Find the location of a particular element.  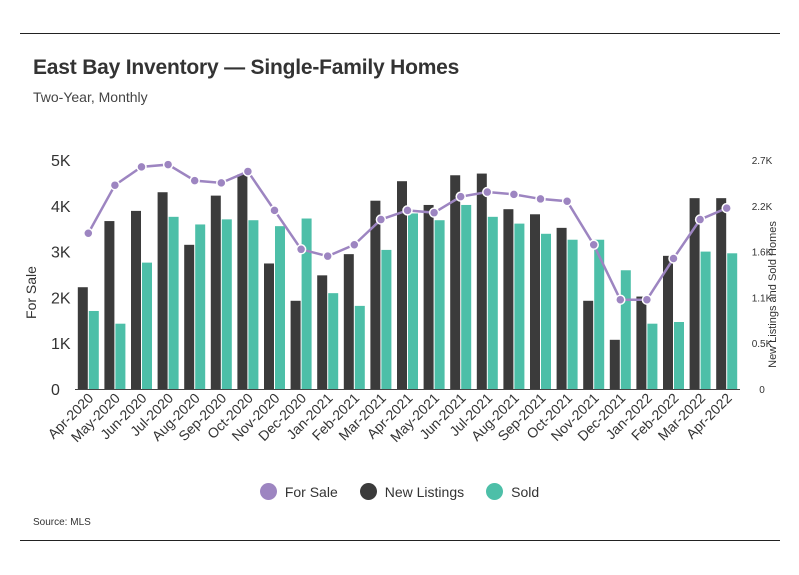

y2-tick-label: 1.6K is located at coordinates (762, 253).